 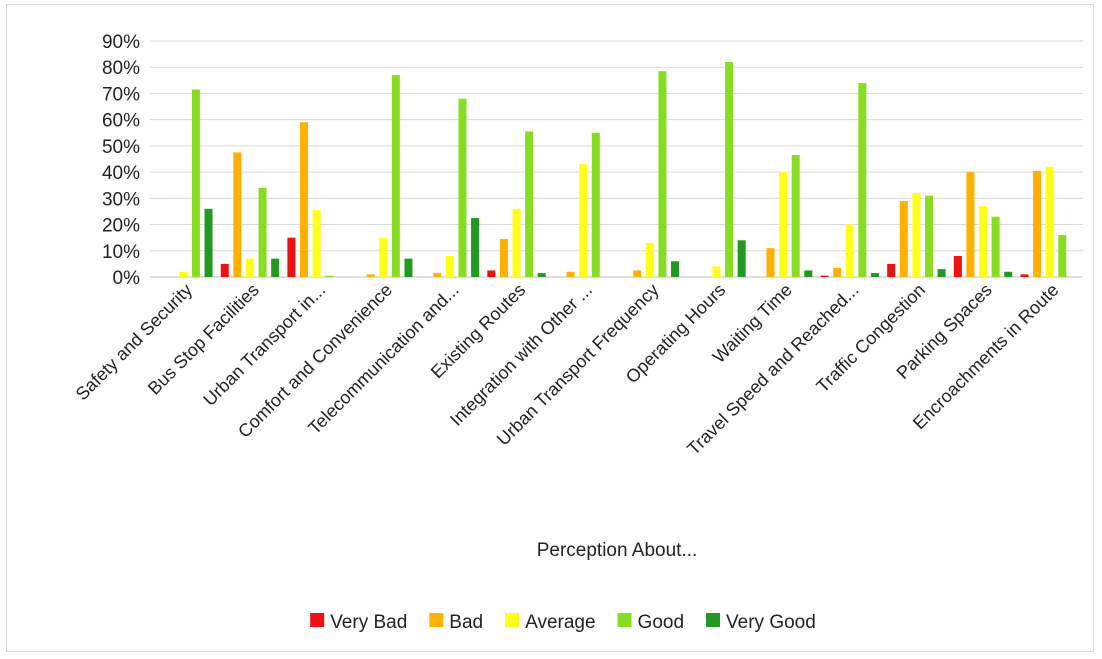 I want to click on legend-label: Very Bad, so click(x=368, y=622).